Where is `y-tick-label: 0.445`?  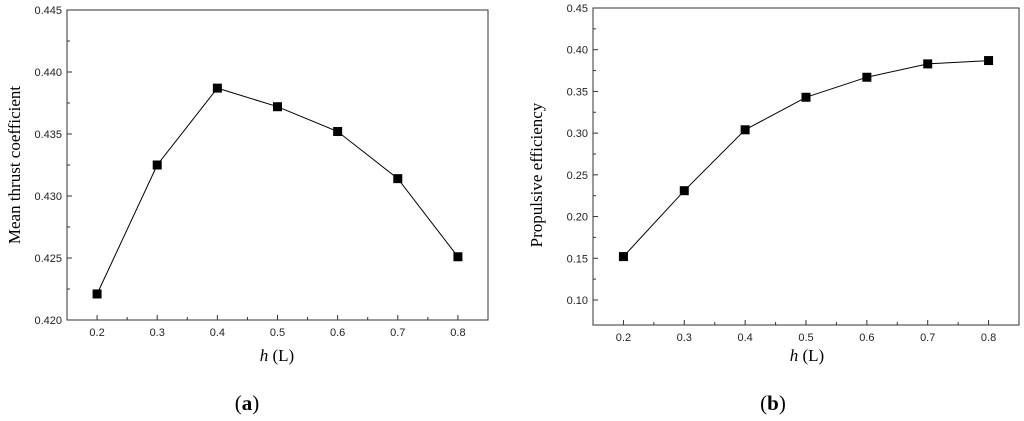 y-tick-label: 0.445 is located at coordinates (48, 11).